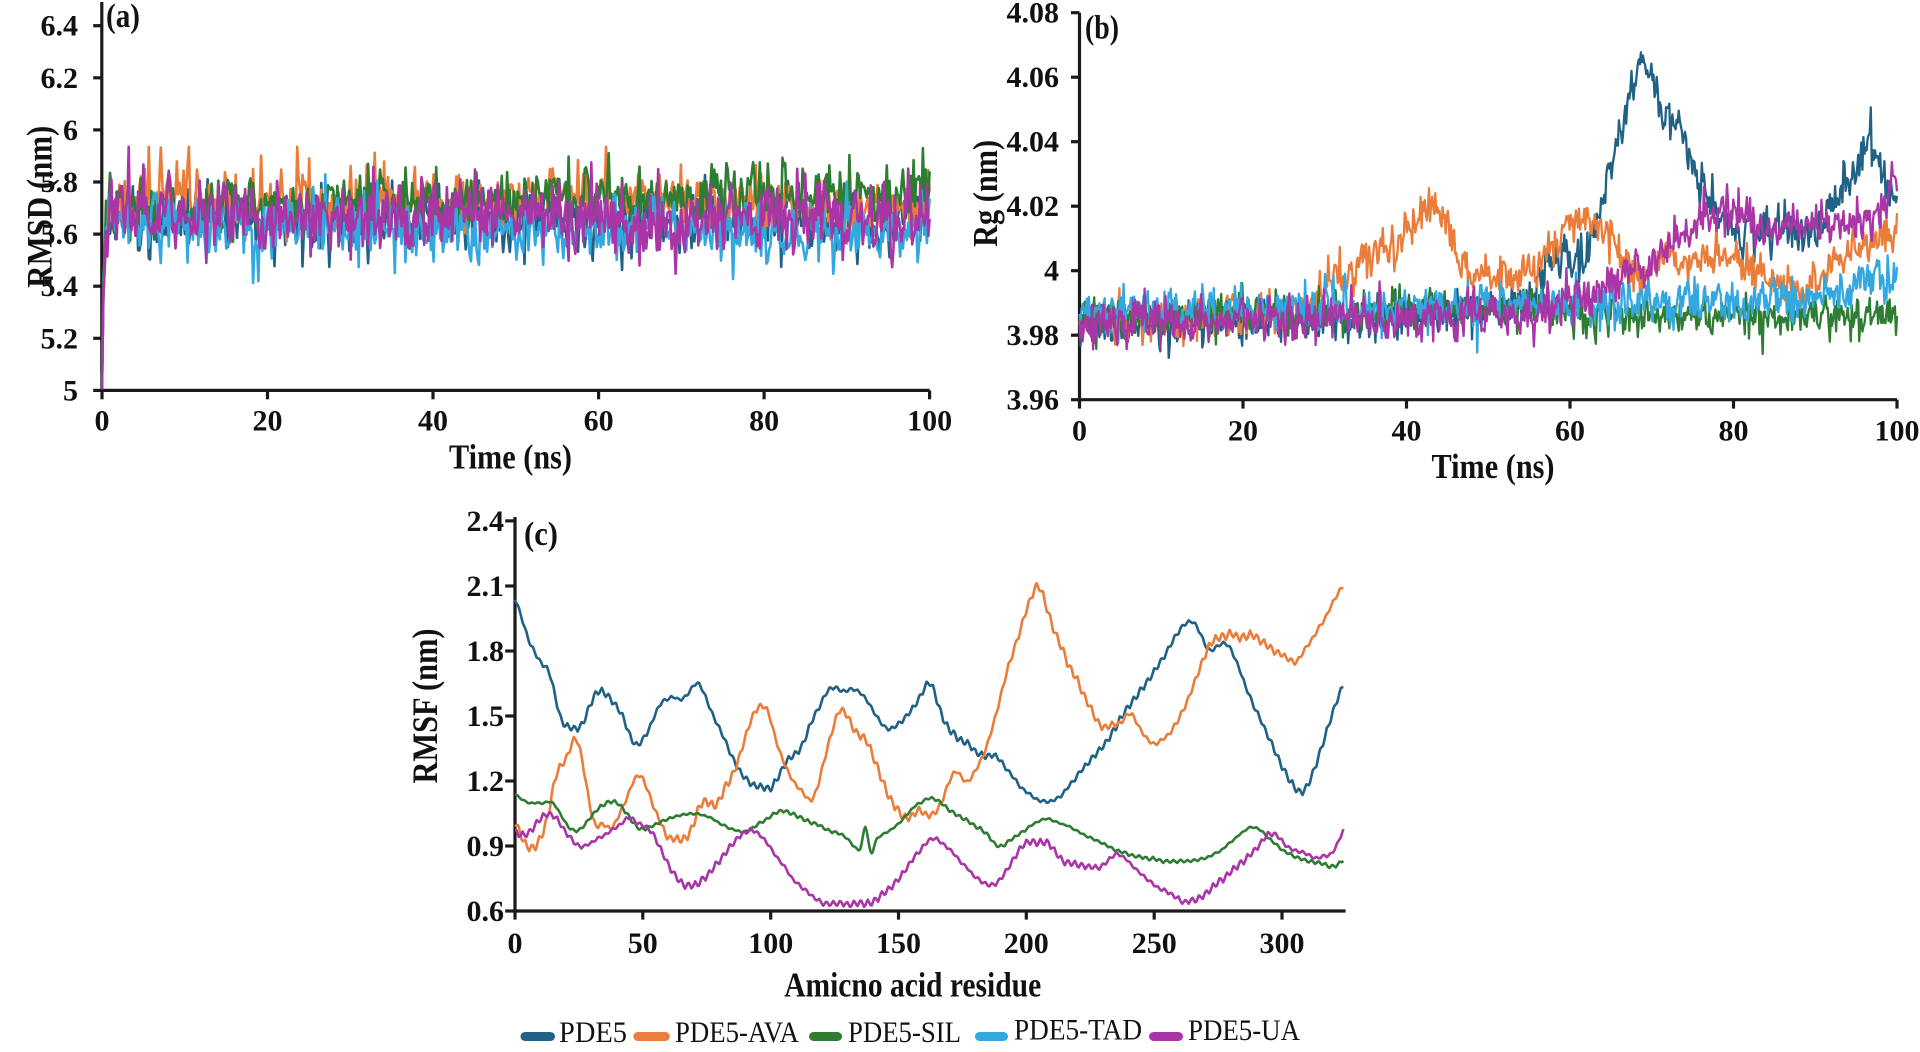 This screenshot has width=1920, height=1052. I want to click on svg-text: 50, so click(643, 943).